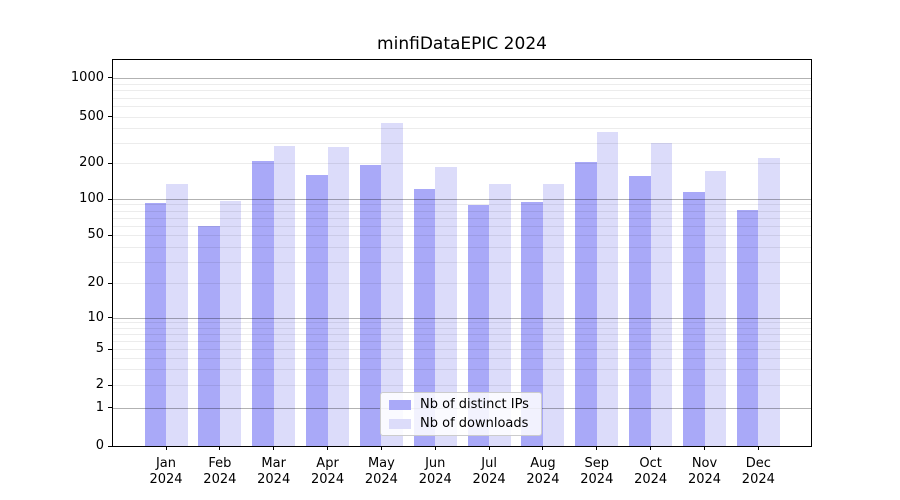 This screenshot has height=500, width=900. What do you see at coordinates (462, 44) in the screenshot?
I see `chart-title: minfiDataEPIC 2024` at bounding box center [462, 44].